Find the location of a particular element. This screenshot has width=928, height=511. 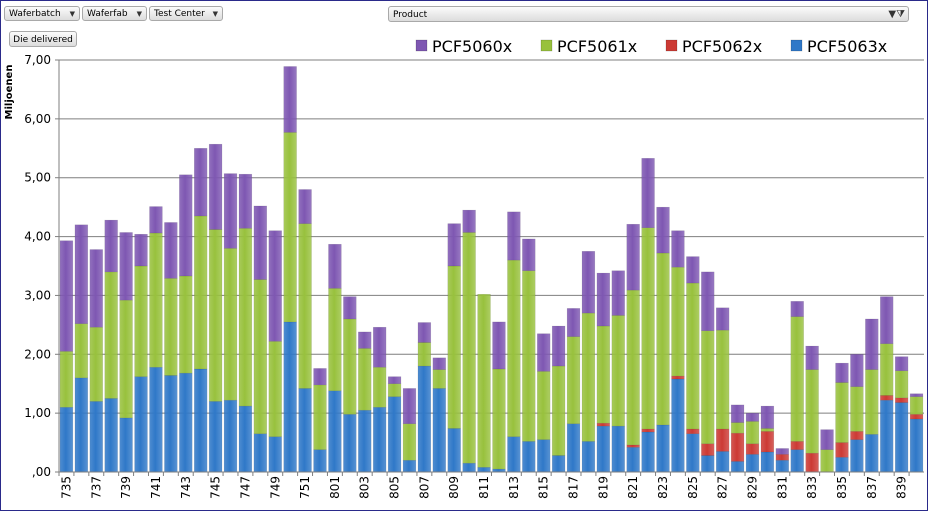

waferfab-dropdown: Waferfab ▼ is located at coordinates (114, 13).